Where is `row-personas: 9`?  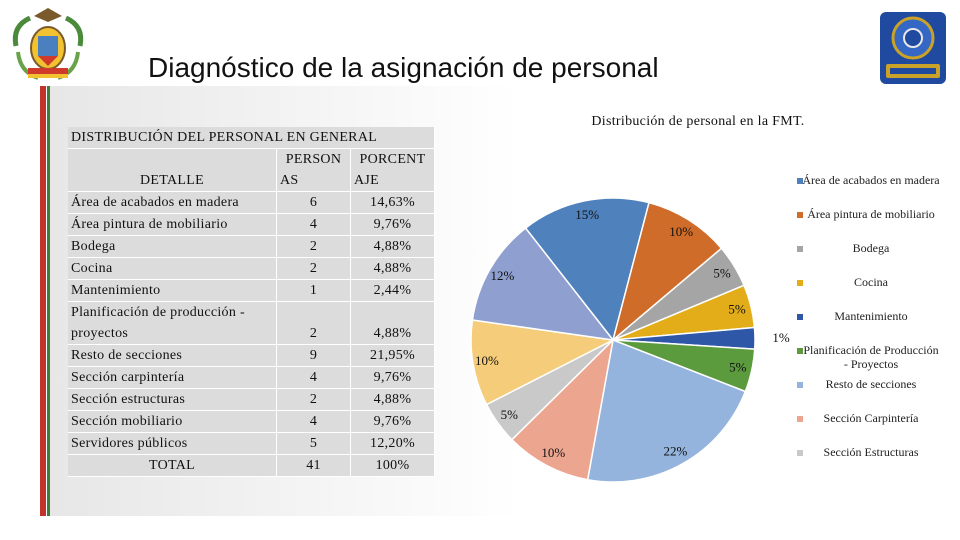
row-personas: 9 is located at coordinates (314, 356).